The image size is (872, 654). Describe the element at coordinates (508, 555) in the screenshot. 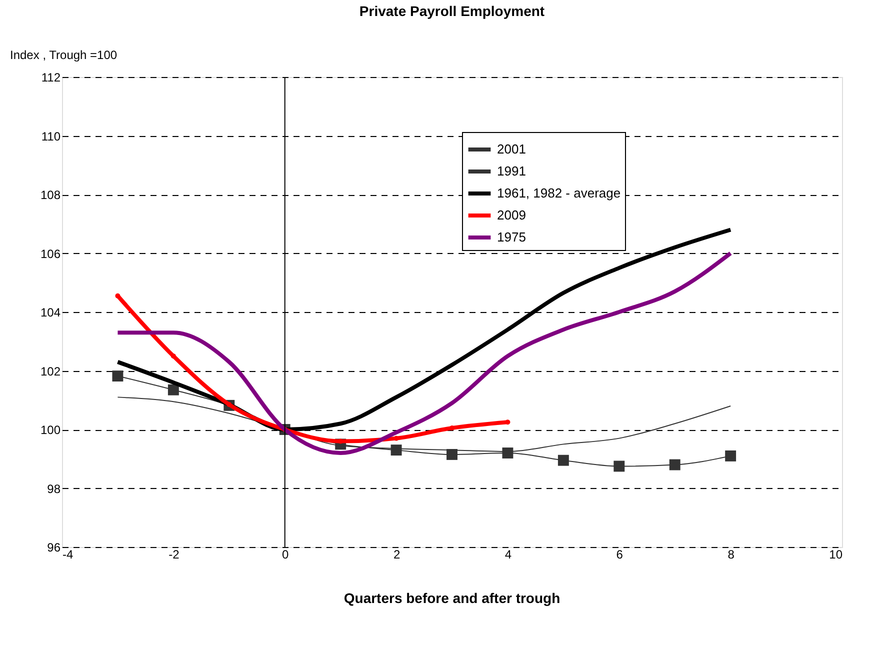

I see `x-tick-label: 4` at that location.